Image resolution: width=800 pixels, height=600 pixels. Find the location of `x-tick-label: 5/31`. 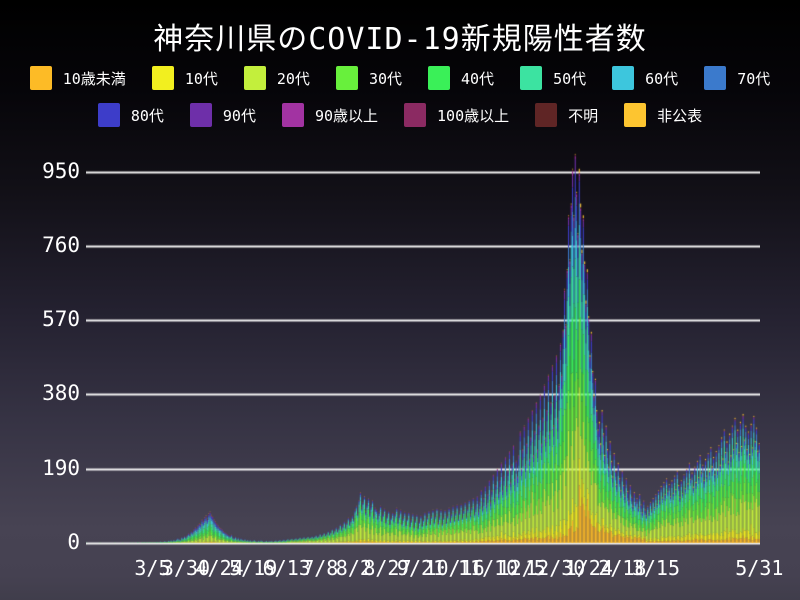

x-tick-label: 5/31 is located at coordinates (759, 568).